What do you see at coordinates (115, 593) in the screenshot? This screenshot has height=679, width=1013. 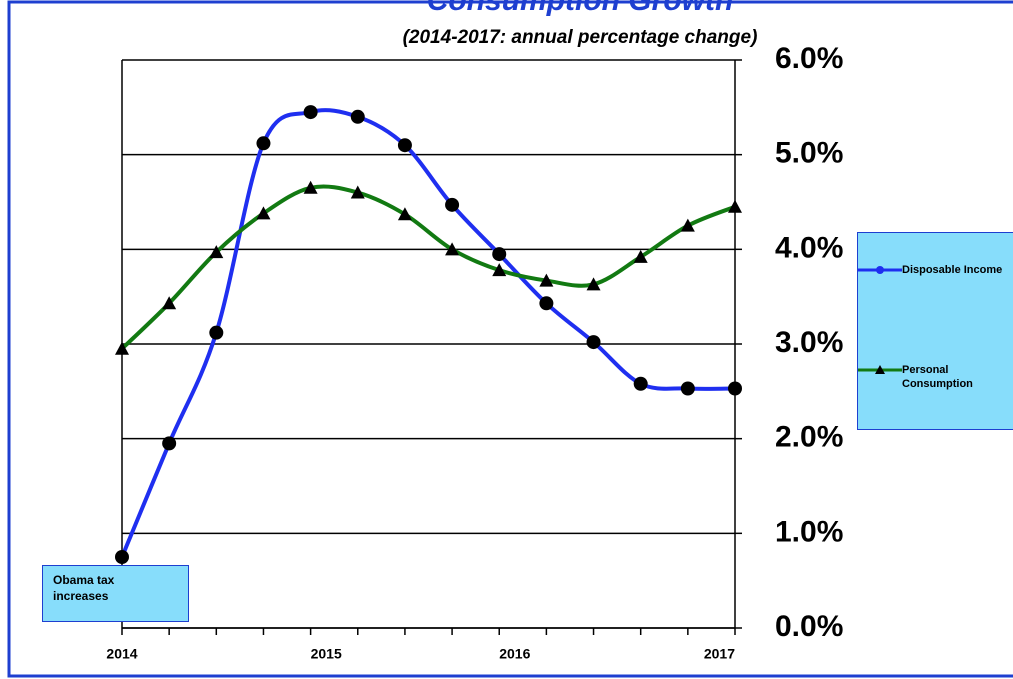 I see `annotation: Obama tax increases` at bounding box center [115, 593].